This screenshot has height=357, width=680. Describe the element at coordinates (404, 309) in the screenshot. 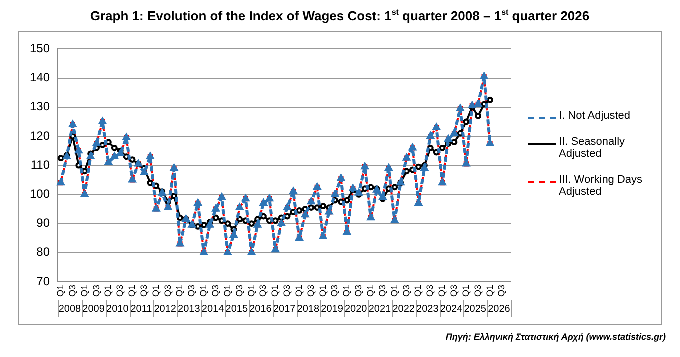

I see `text: 2022` at that location.